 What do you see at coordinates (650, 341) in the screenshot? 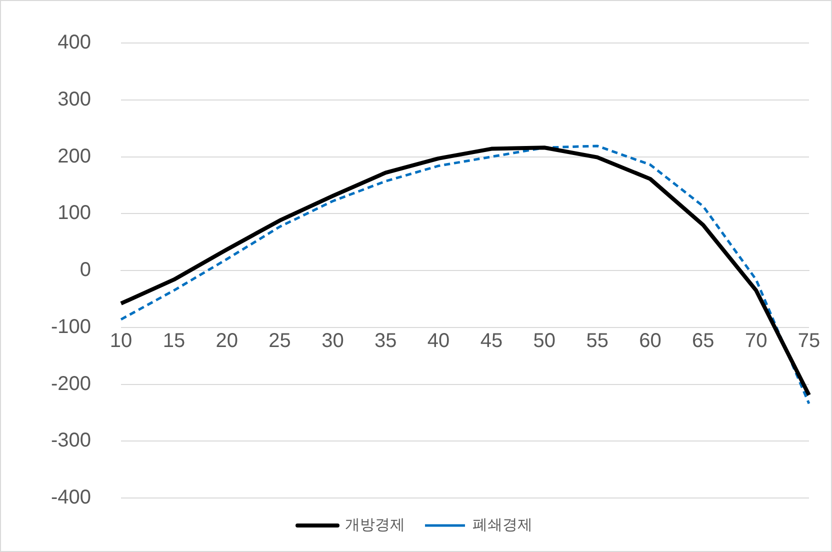
I see `x-tick-label: 60` at bounding box center [650, 341].